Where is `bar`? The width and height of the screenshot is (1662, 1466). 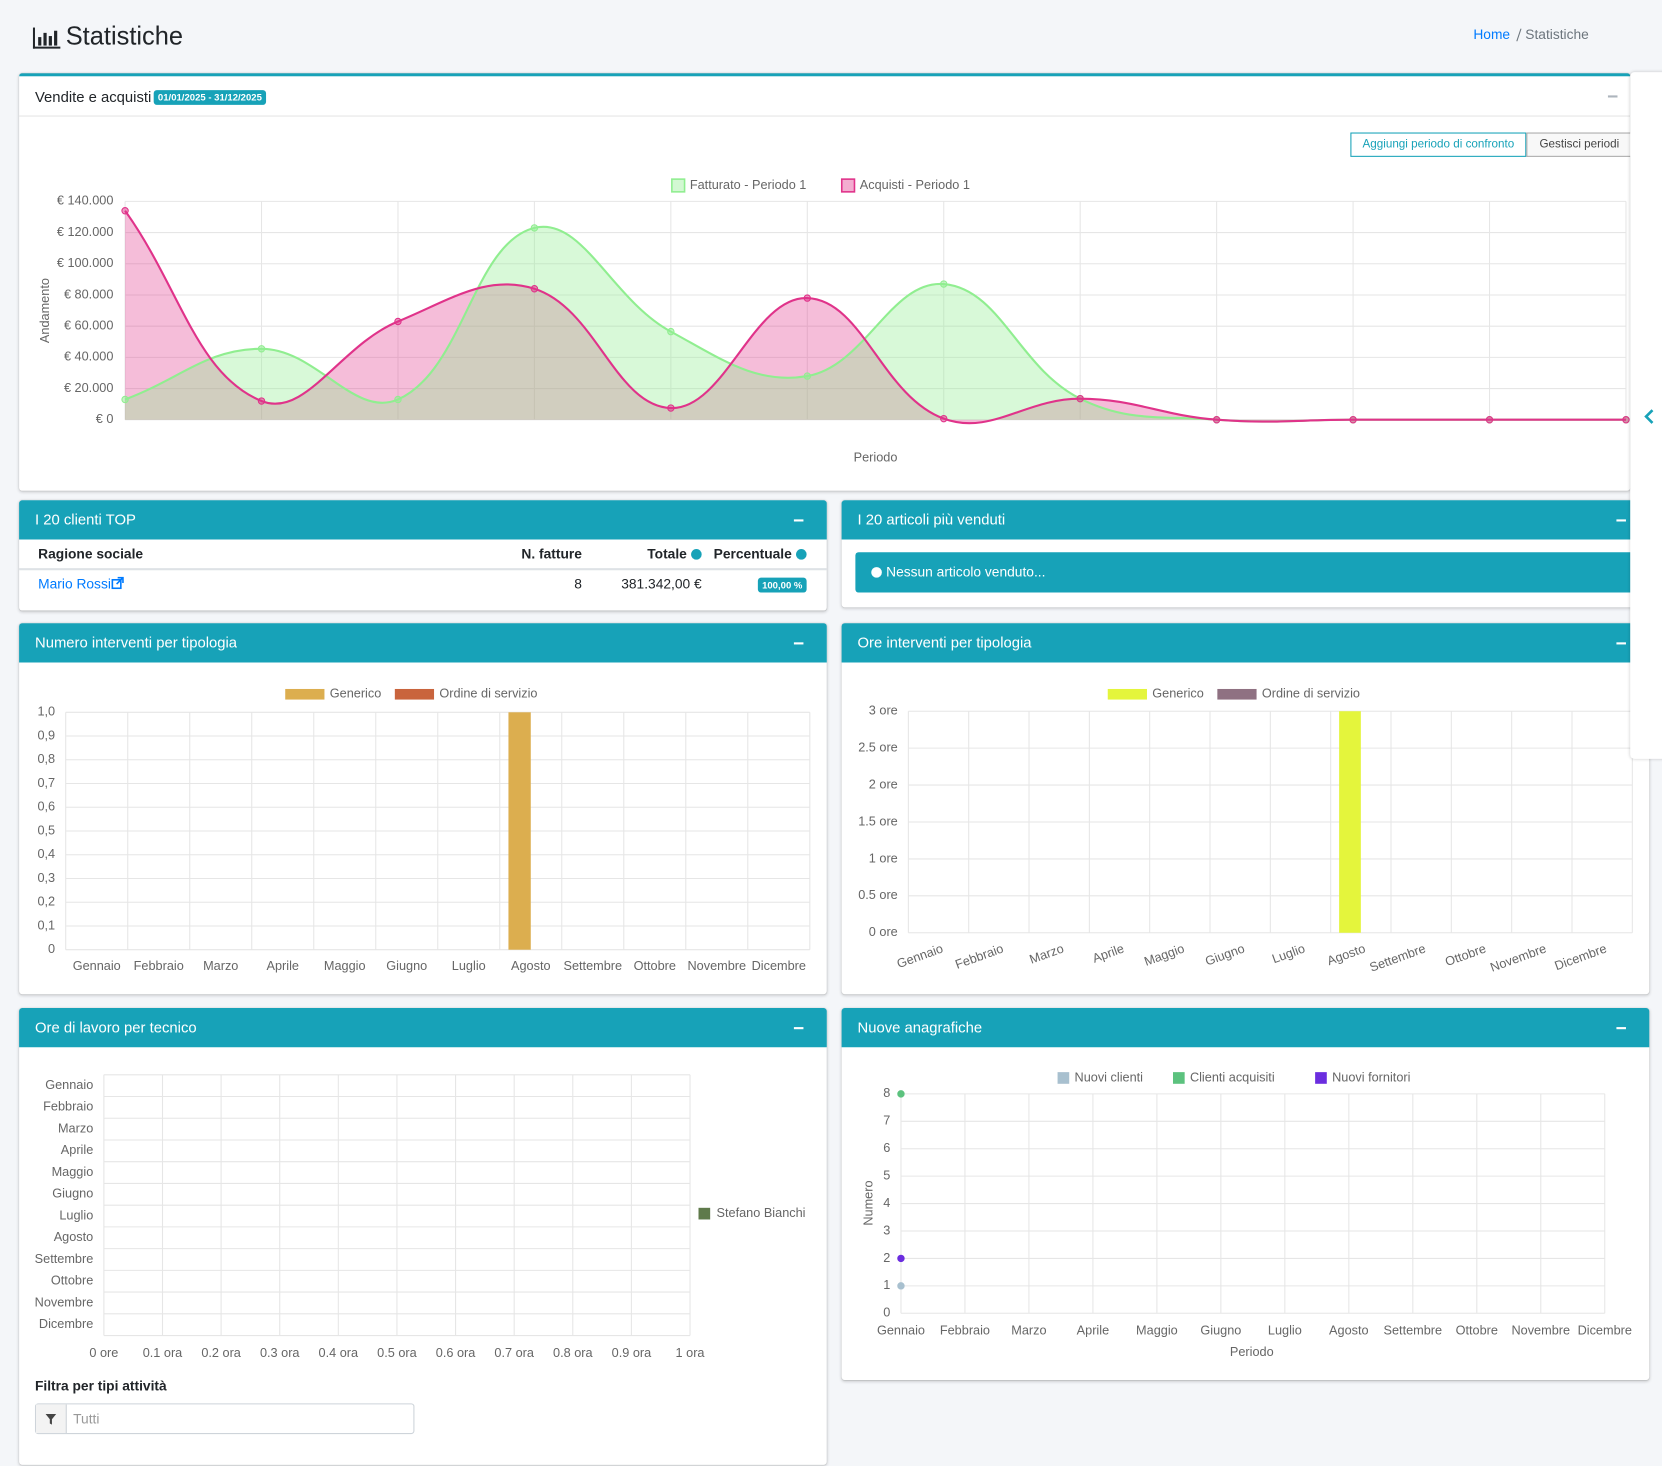 bar is located at coordinates (519, 831).